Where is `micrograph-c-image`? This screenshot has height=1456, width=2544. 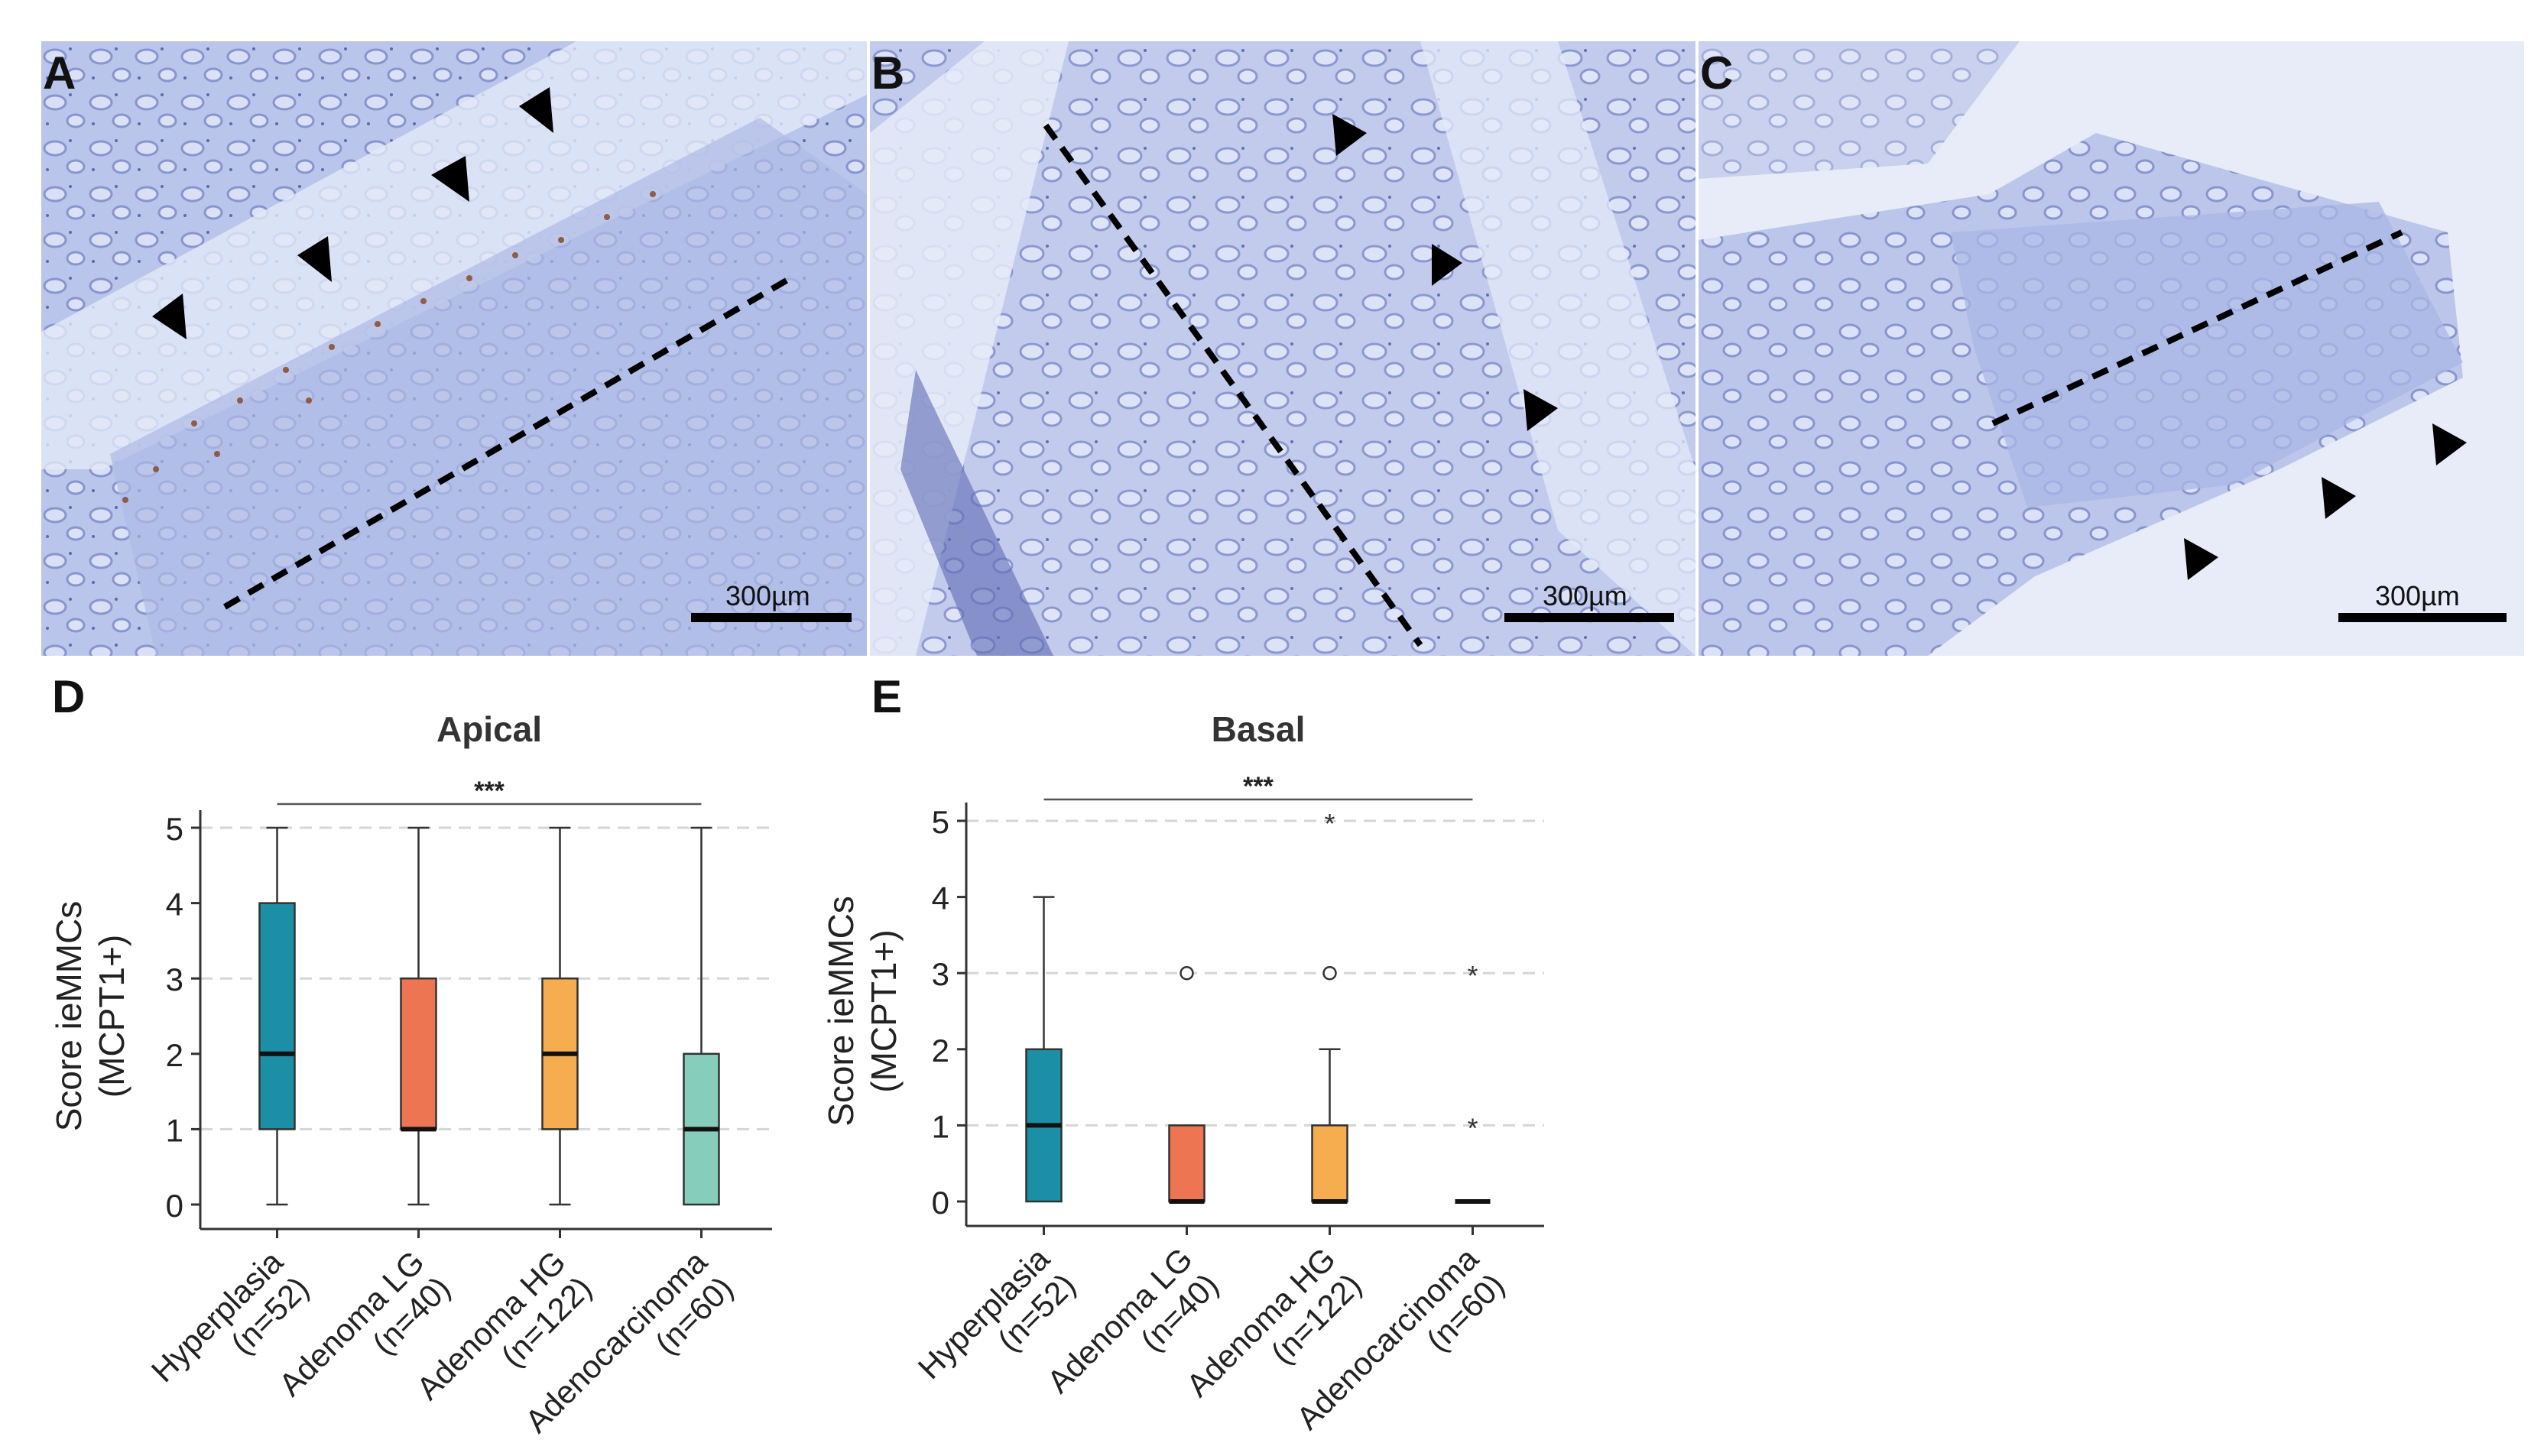 micrograph-c-image is located at coordinates (2111, 348).